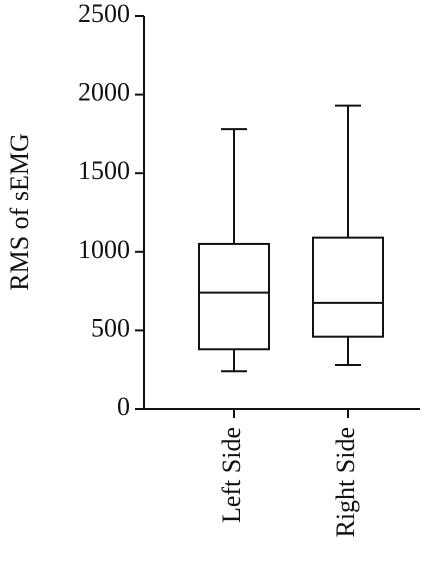 The width and height of the screenshot is (424, 575). What do you see at coordinates (345, 482) in the screenshot?
I see `x-tick-label: Right Side` at bounding box center [345, 482].